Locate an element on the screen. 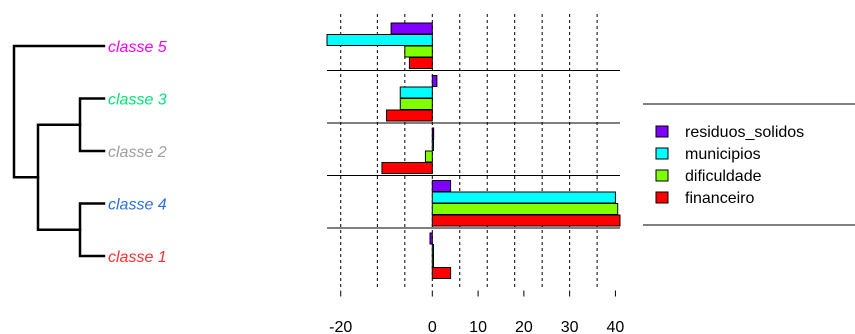  x-tick-label: 40 is located at coordinates (616, 326).